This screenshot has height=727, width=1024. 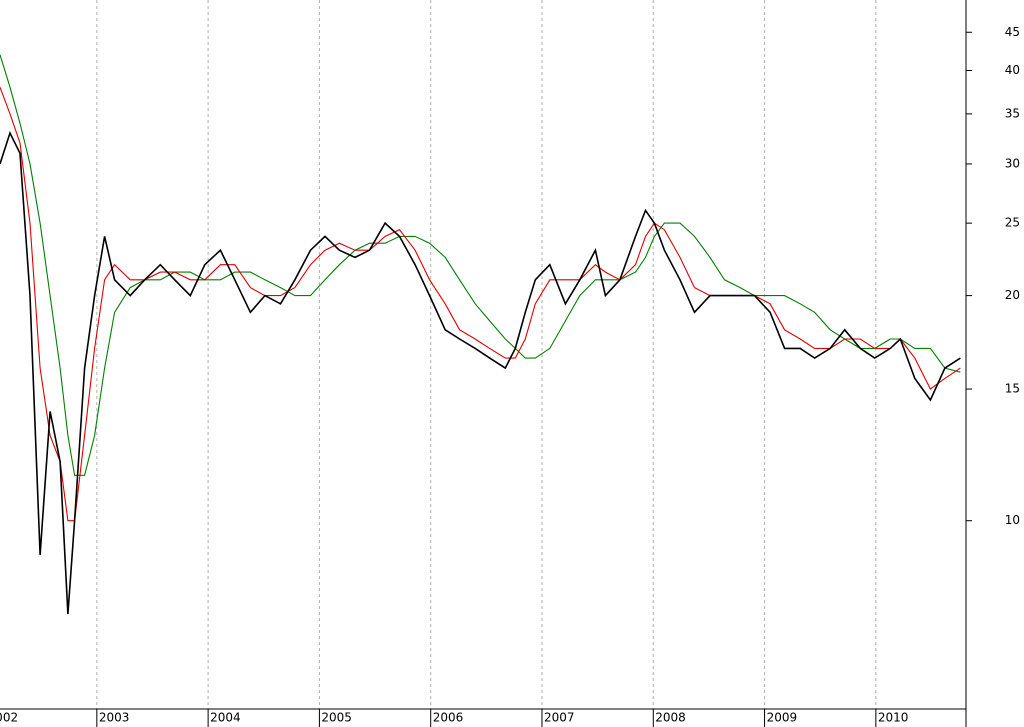 I want to click on x-tick-label: 2009, so click(x=782, y=718).